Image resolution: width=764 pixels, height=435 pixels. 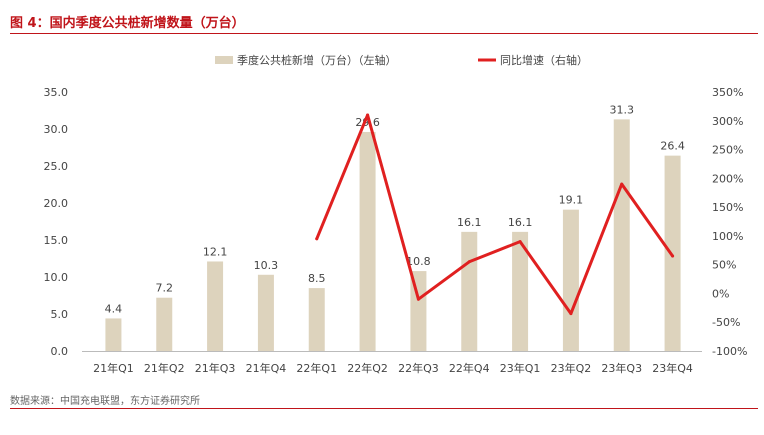 What do you see at coordinates (317, 278) in the screenshot?
I see `bar-value-label: 8.5` at bounding box center [317, 278].